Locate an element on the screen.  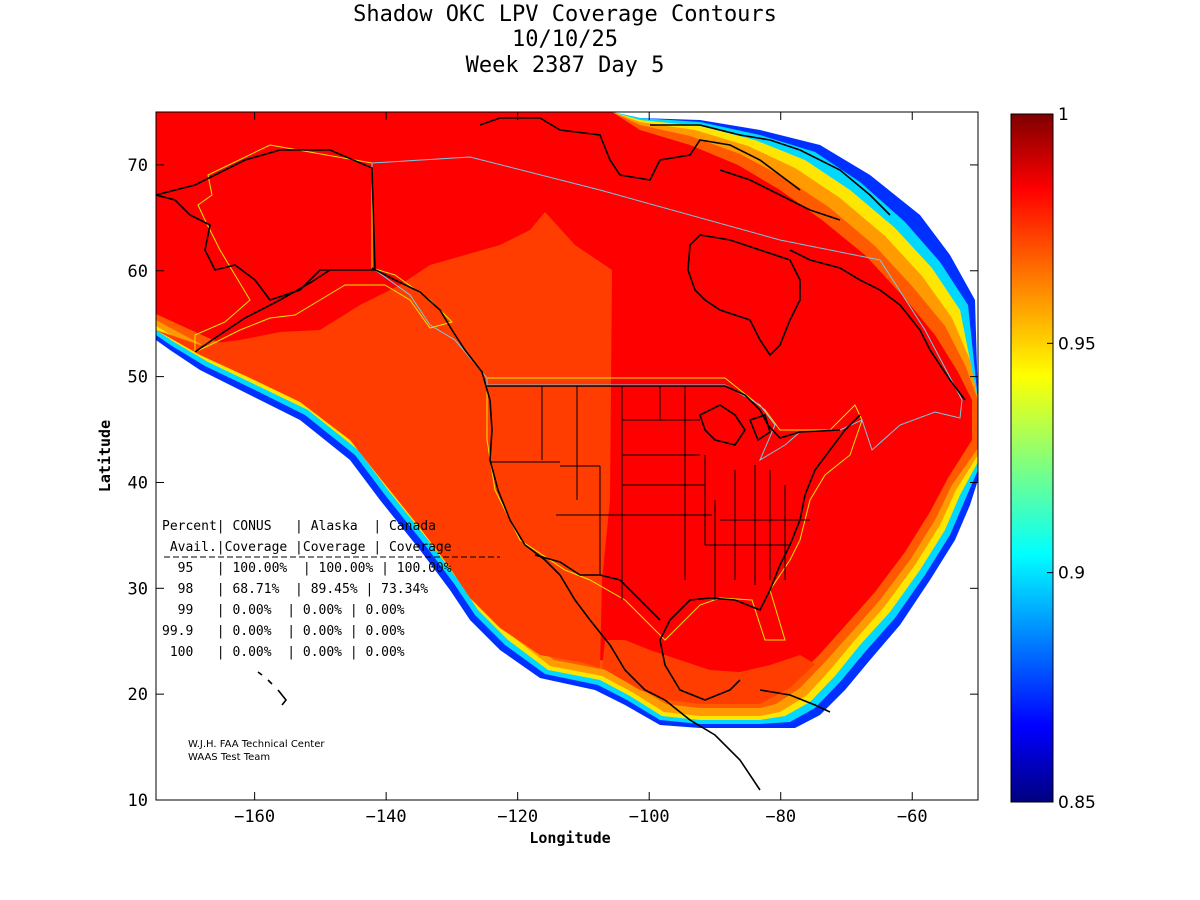
us-canada-border is located at coordinates (664, 412).